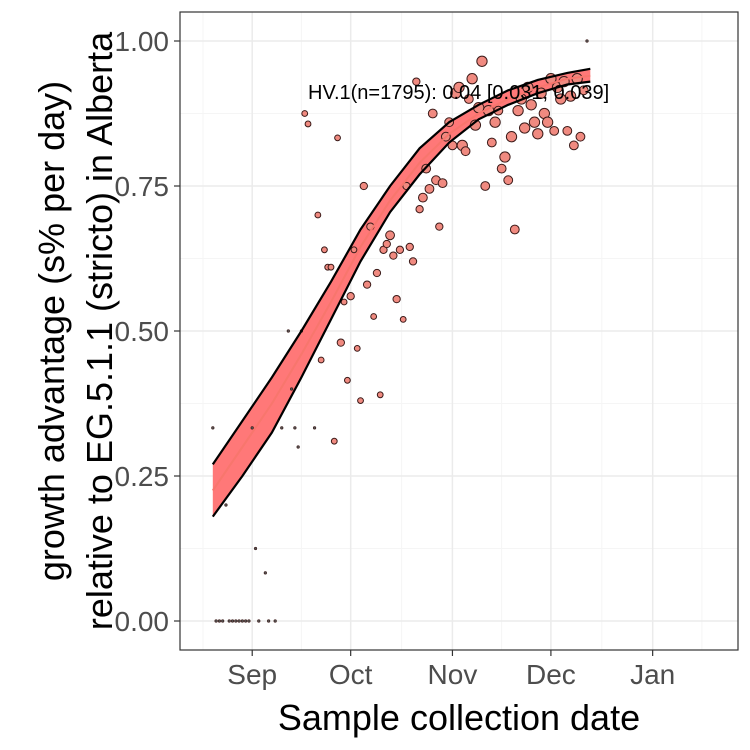 This screenshot has width=750, height=750. I want to click on y-tick-label: 0.25, so click(142, 476).